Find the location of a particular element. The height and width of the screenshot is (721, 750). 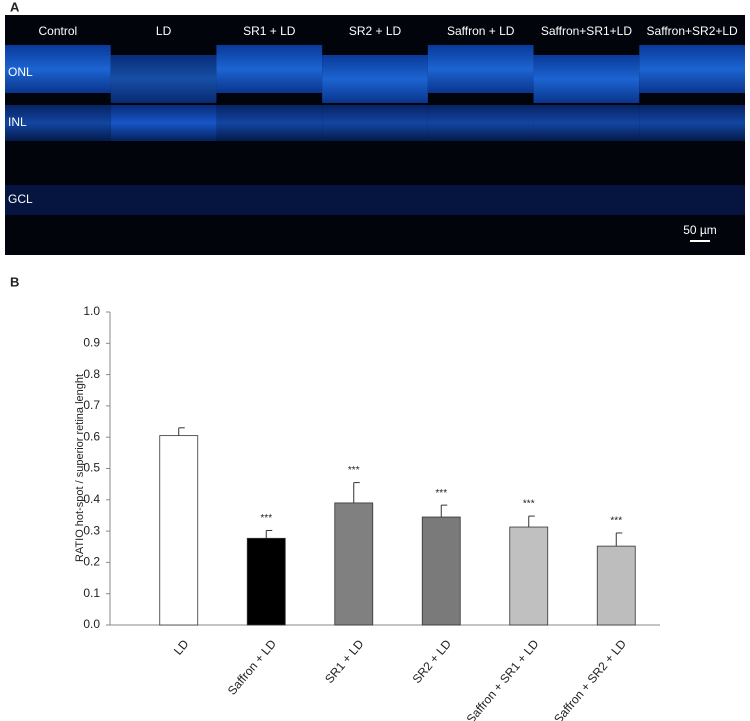

y-tick-label: 1.0 is located at coordinates (91, 311).